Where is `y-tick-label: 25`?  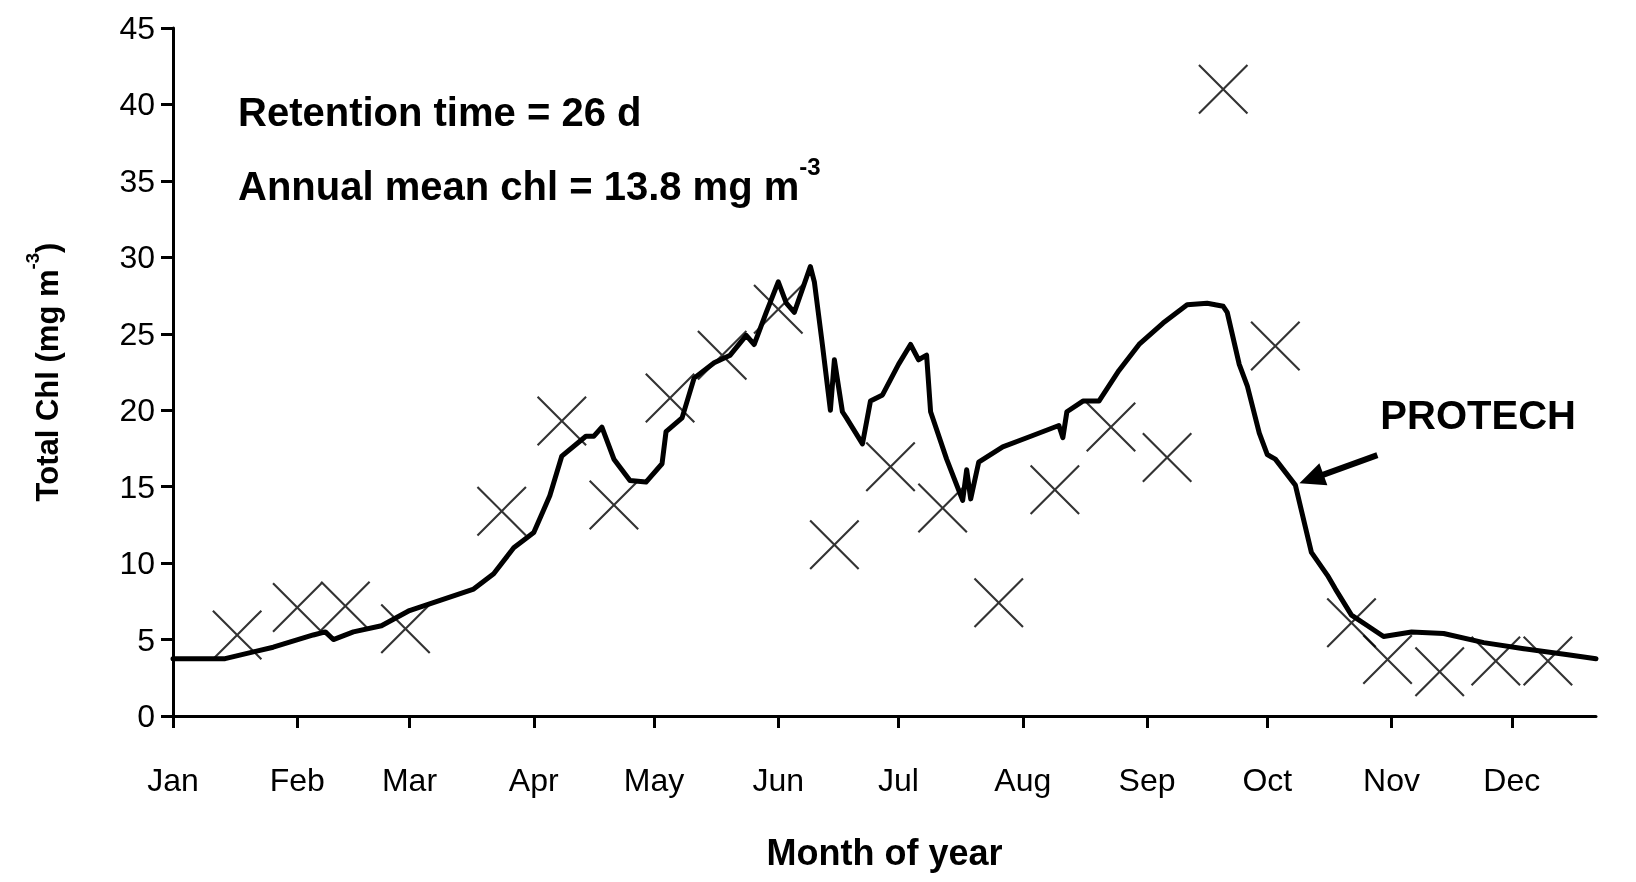
y-tick-label: 25 is located at coordinates (137, 333).